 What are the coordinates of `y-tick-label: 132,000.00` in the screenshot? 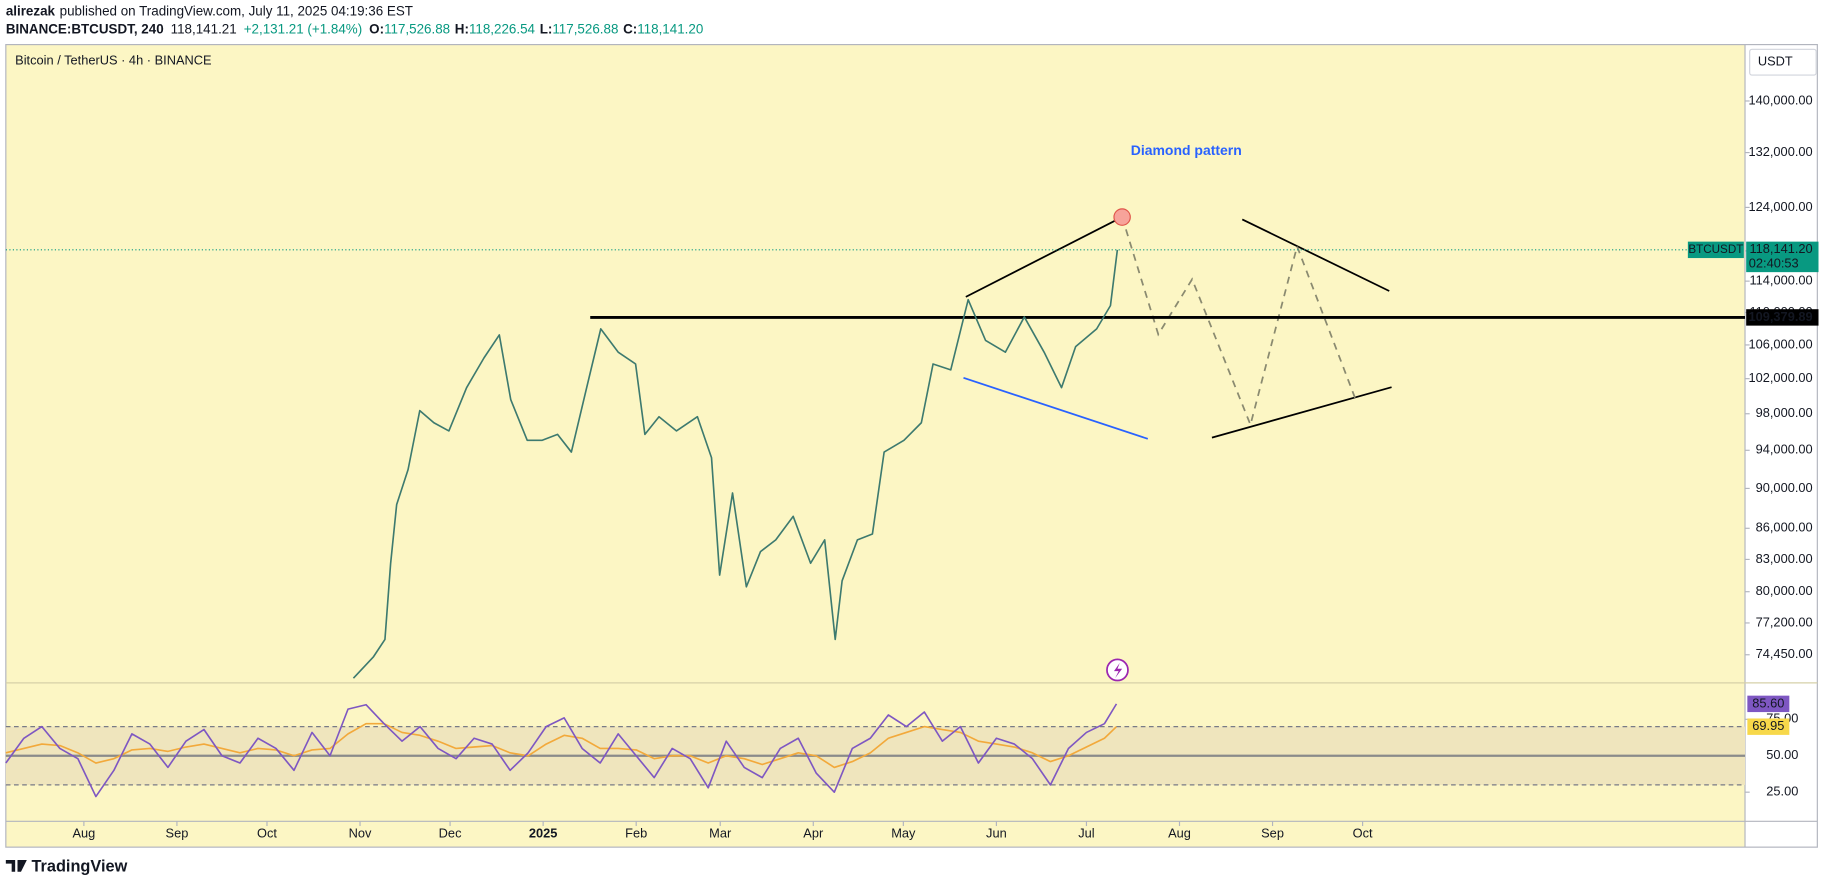 It's located at (1780, 151).